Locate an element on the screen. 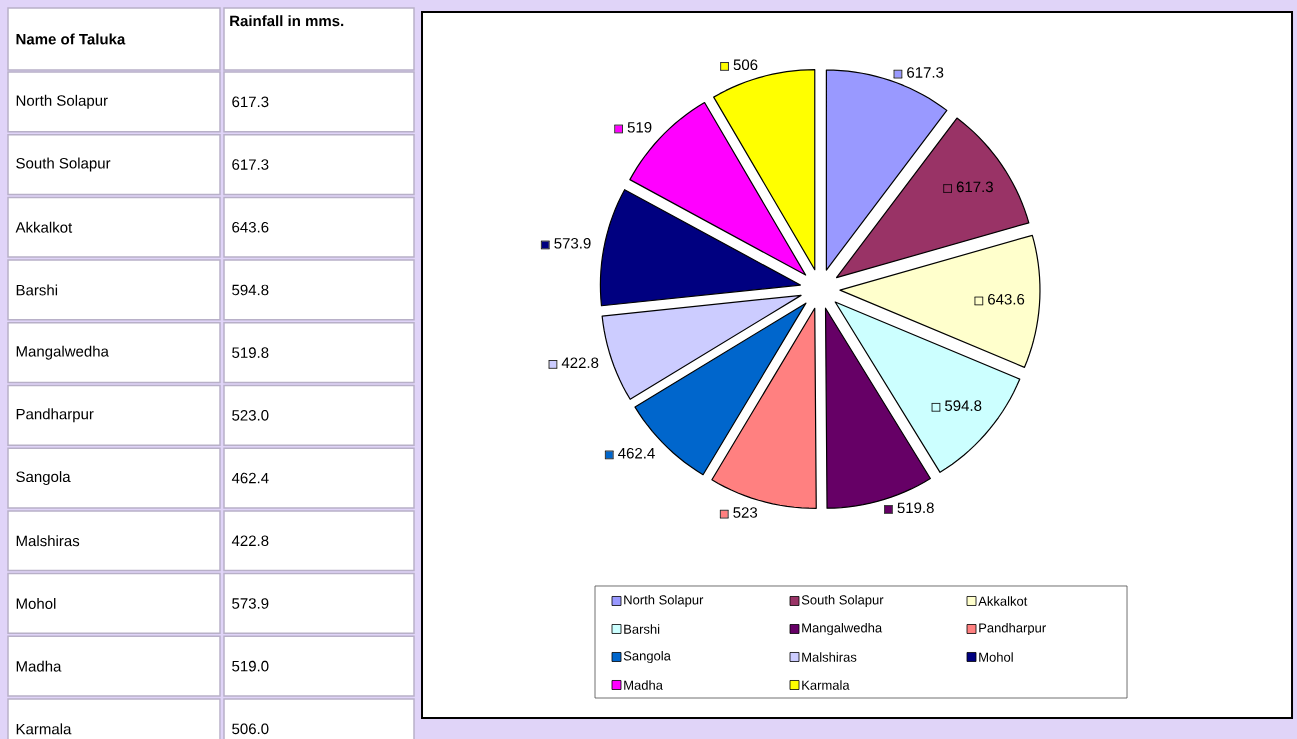 The image size is (1297, 739). legend-label: North Solapur is located at coordinates (664, 601).